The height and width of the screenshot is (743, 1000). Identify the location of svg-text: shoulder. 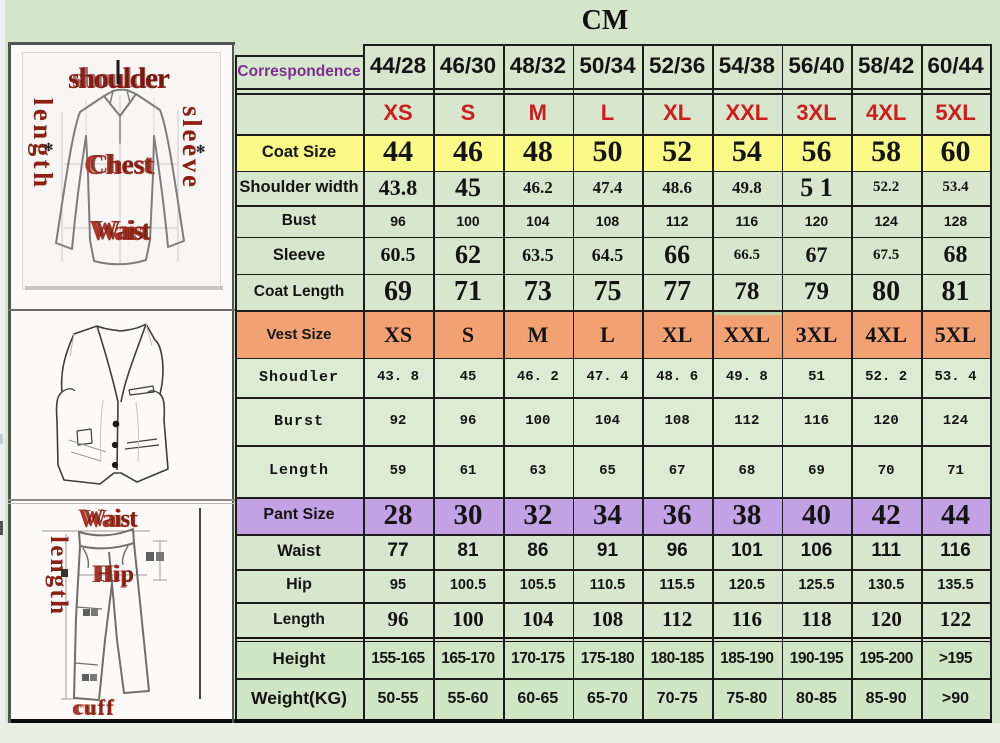
(121, 78).